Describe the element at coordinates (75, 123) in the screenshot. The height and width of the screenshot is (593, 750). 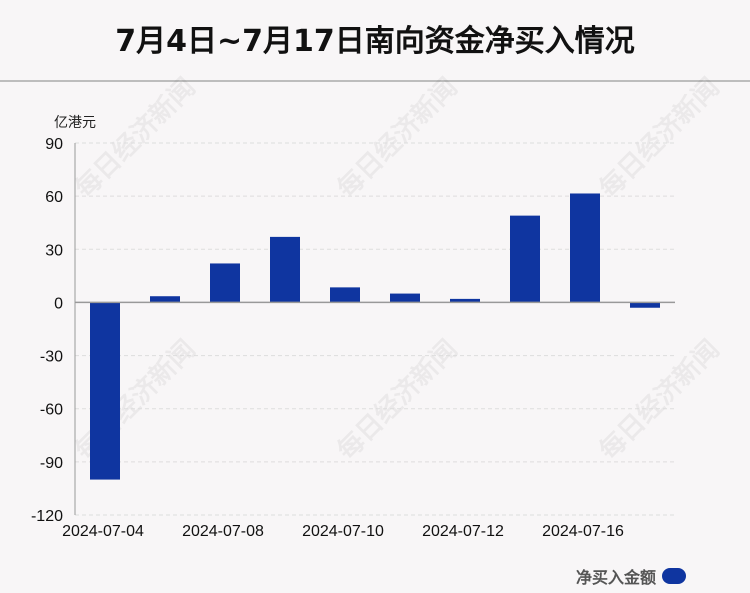
I see `y-axis-unit-label: 亿港元` at that location.